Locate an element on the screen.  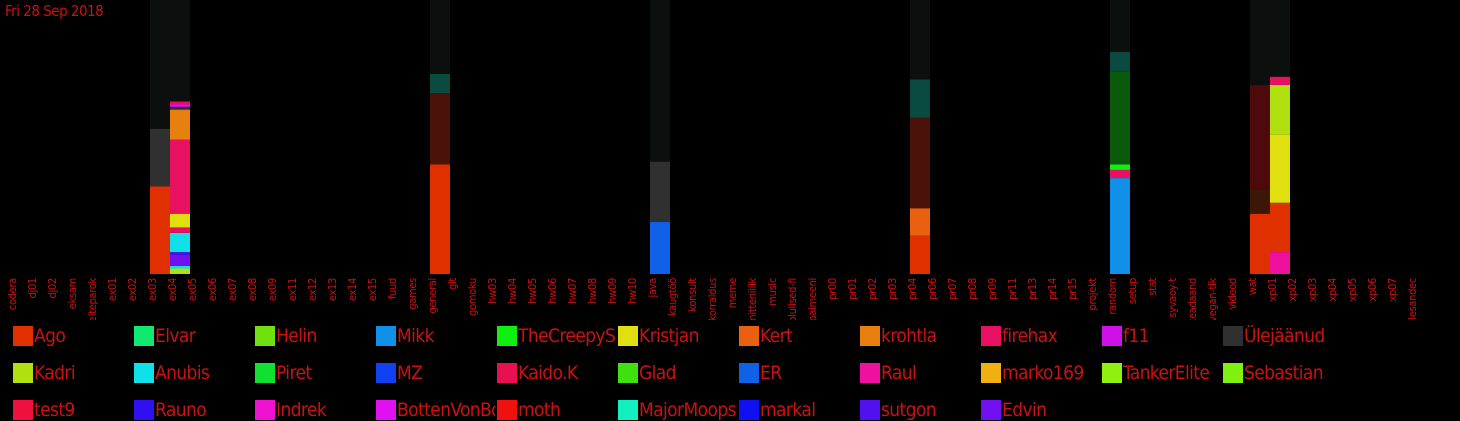
tick-label-pr03: pr03 is located at coordinates (892, 289).